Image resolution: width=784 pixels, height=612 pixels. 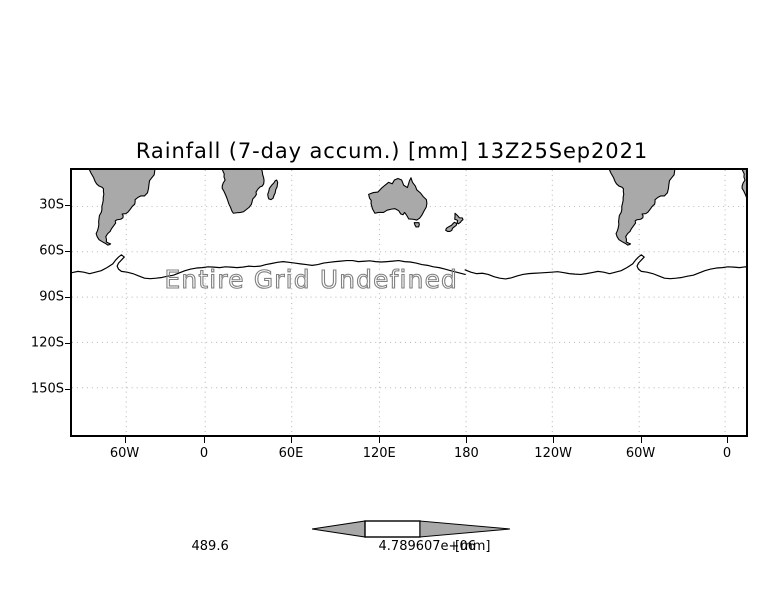 I want to click on x-axis-tick-label: 180, so click(x=466, y=453).